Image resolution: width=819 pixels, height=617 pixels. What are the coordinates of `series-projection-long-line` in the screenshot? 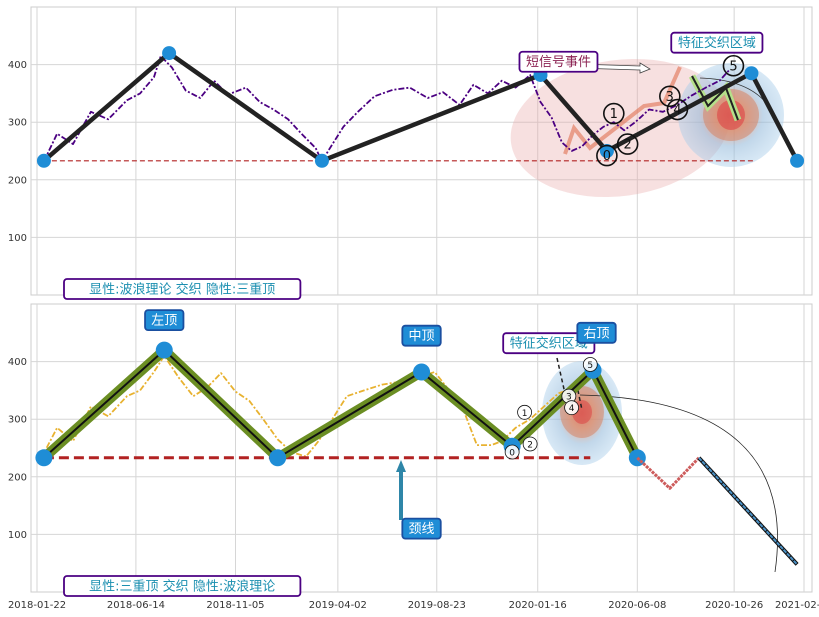 It's located at (748, 511).